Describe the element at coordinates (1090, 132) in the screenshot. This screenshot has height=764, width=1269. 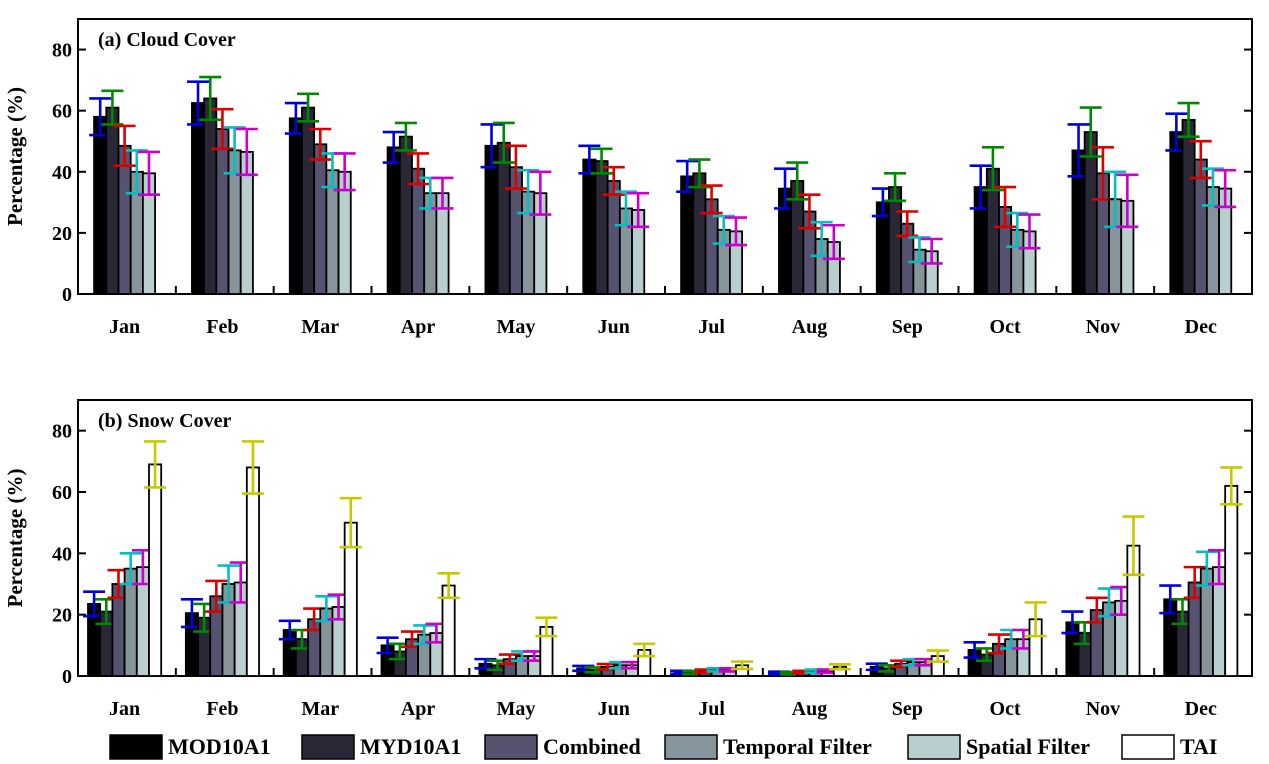
I see `error-bar-myd10a1-nov` at that location.